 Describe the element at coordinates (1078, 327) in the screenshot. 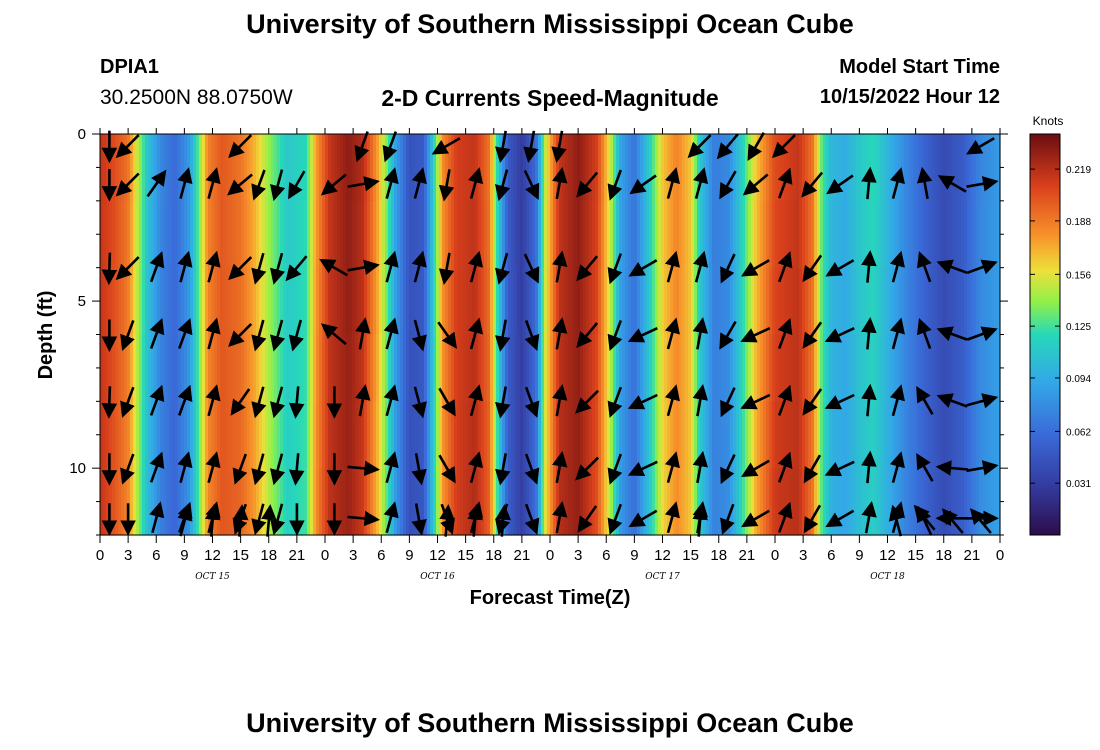

I see `colorbar-tick-label: 0.125` at that location.